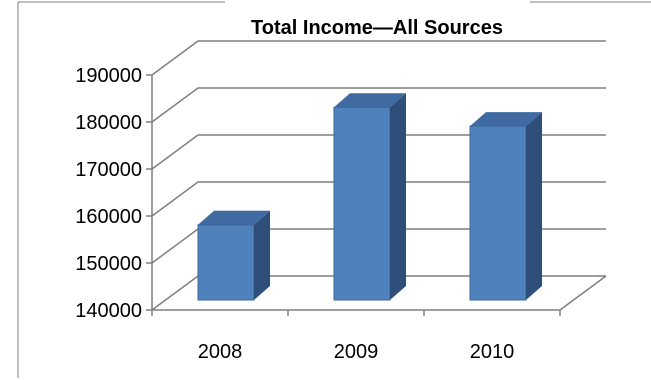 Image resolution: width=651 pixels, height=380 pixels. I want to click on bar-2010, so click(505, 206).